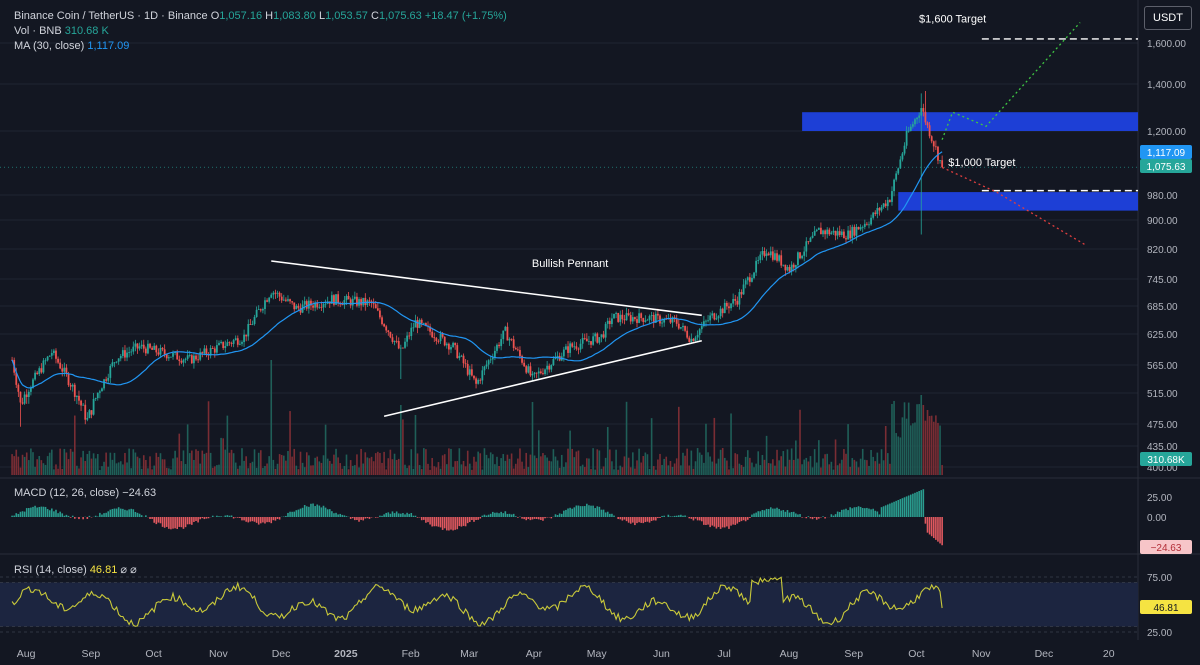 Image resolution: width=1200 pixels, height=665 pixels. I want to click on rsi-band, so click(569, 605).